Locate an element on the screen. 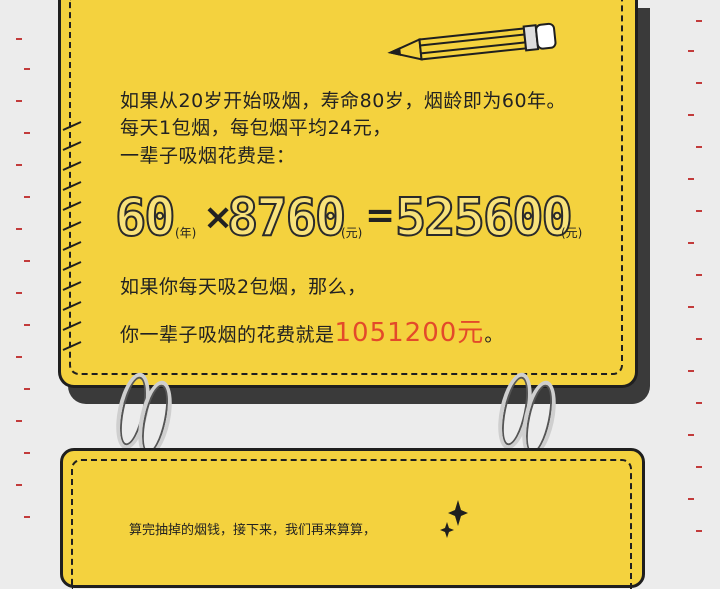  equation-years-unit: (年) is located at coordinates (186, 233).